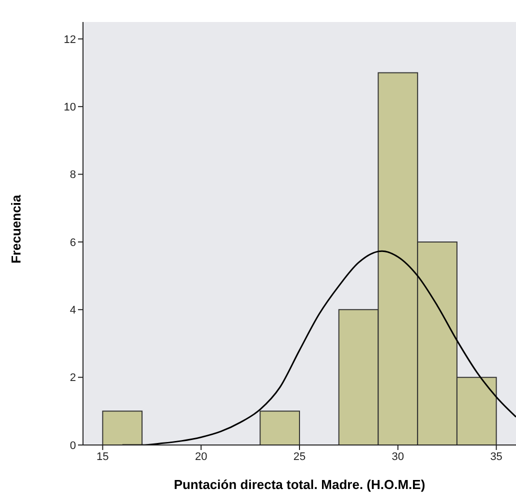 The width and height of the screenshot is (516, 493). Describe the element at coordinates (102, 456) in the screenshot. I see `x-tick-label: 15` at that location.